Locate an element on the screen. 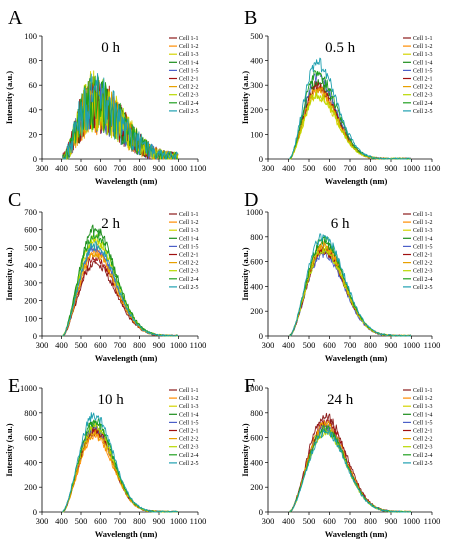  y-tick-label: 100 is located at coordinates (30, 318).